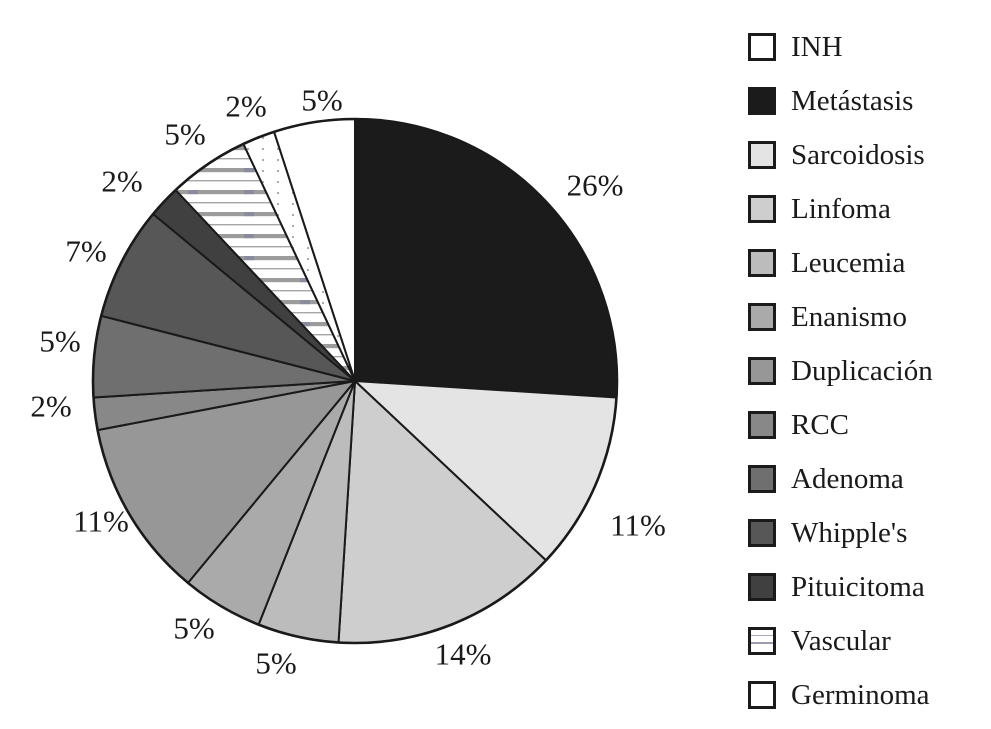 The image size is (991, 729). Describe the element at coordinates (762, 317) in the screenshot. I see `legend-swatch-enanismo` at that location.